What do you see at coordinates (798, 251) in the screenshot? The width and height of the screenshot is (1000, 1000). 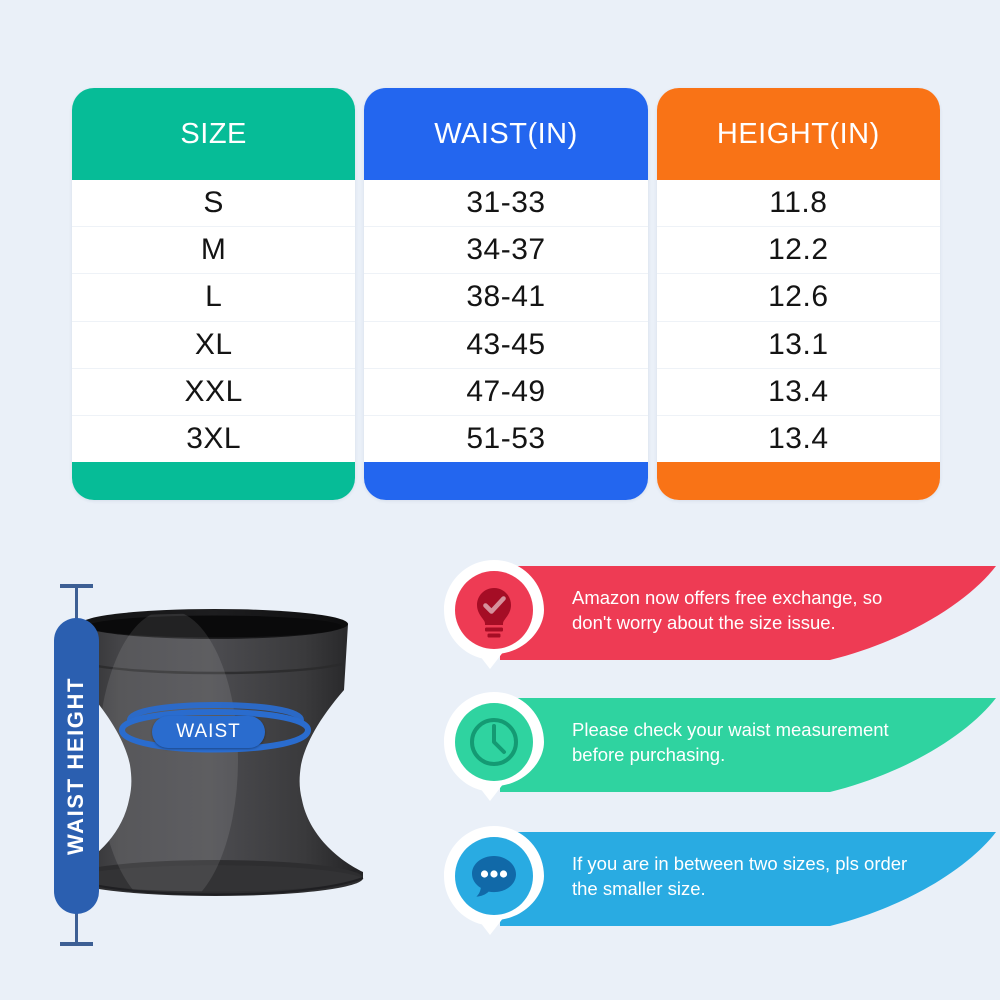 I see `table-cell: 12.2` at bounding box center [798, 251].